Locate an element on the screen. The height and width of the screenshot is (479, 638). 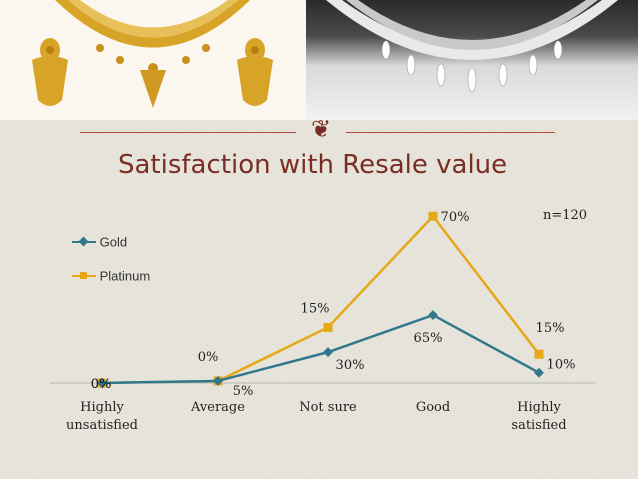
data-label-gold: 5% is located at coordinates (243, 391).